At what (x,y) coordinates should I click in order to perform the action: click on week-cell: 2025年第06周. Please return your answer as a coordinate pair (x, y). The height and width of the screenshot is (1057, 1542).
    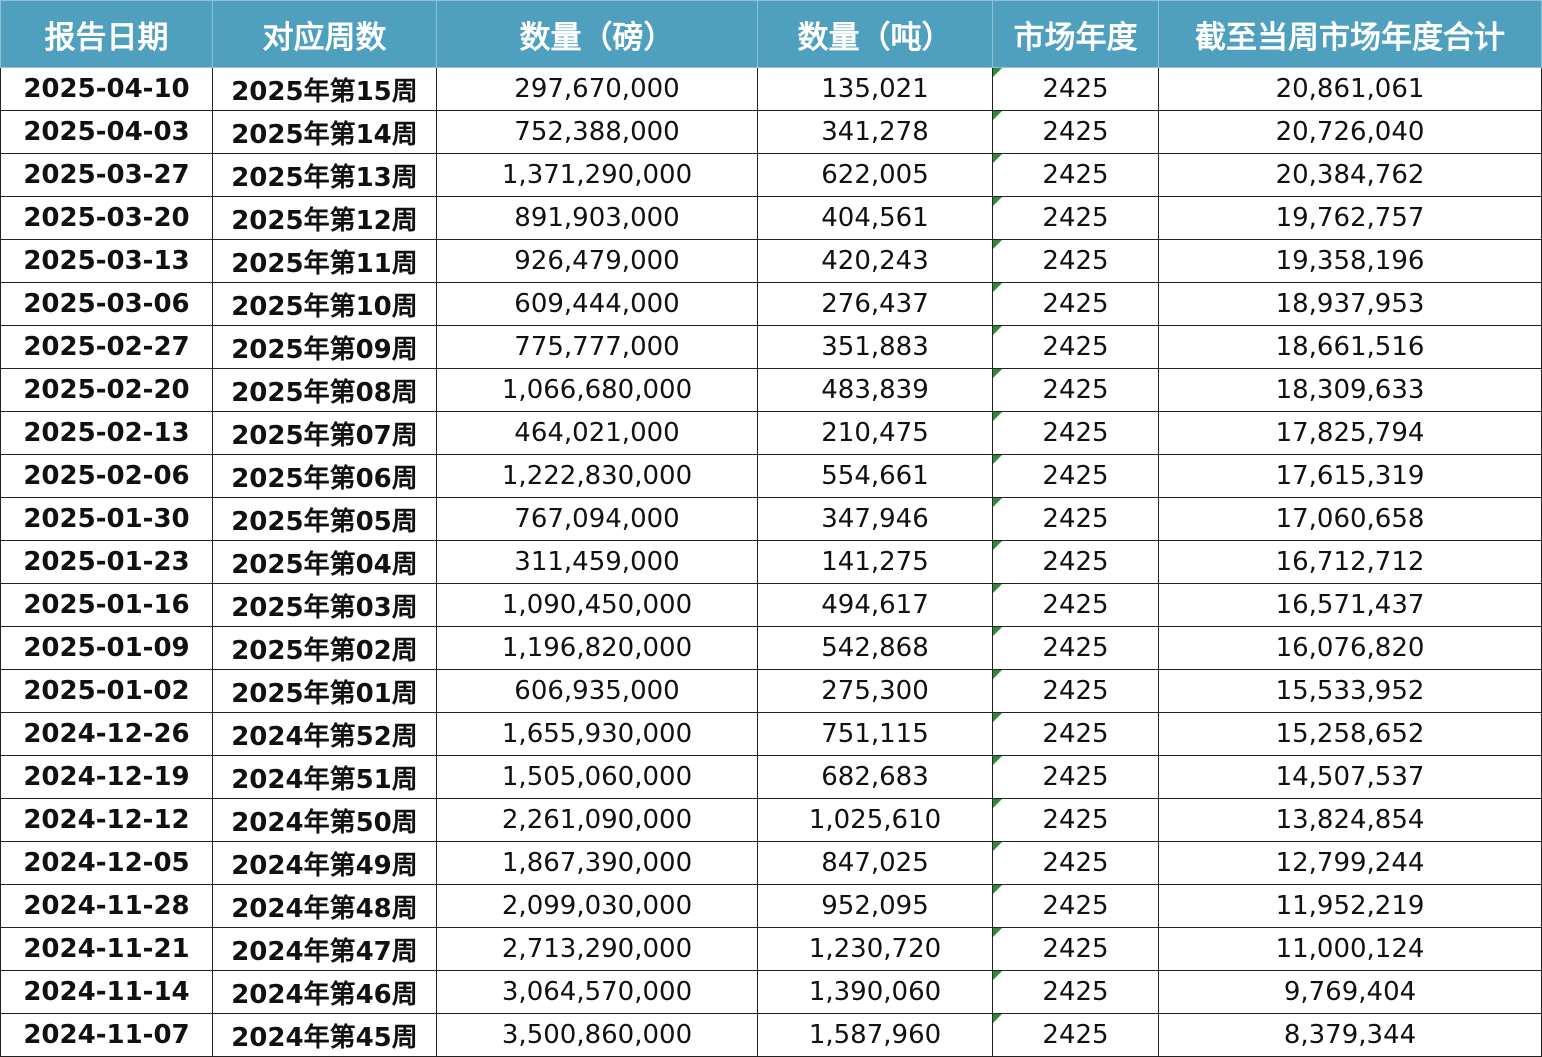
    Looking at the image, I should click on (324, 476).